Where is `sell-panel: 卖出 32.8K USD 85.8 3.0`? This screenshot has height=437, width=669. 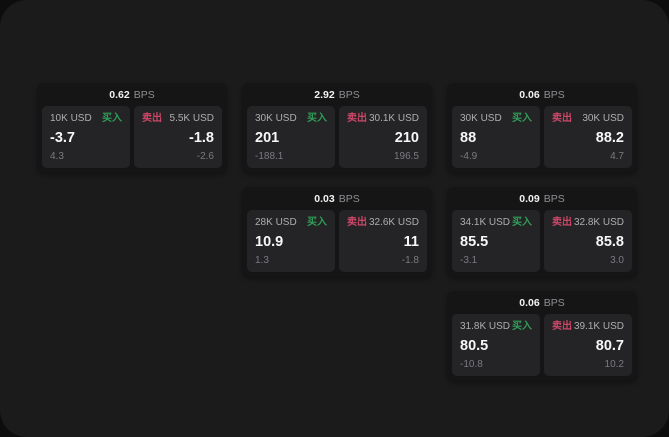 sell-panel: 卖出 32.8K USD 85.8 3.0 is located at coordinates (588, 241).